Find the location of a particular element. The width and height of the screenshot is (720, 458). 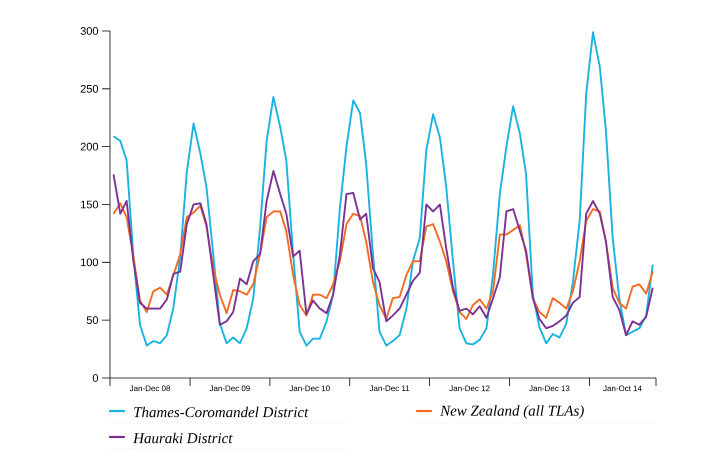

y-tick-label: 200 is located at coordinates (89, 146).